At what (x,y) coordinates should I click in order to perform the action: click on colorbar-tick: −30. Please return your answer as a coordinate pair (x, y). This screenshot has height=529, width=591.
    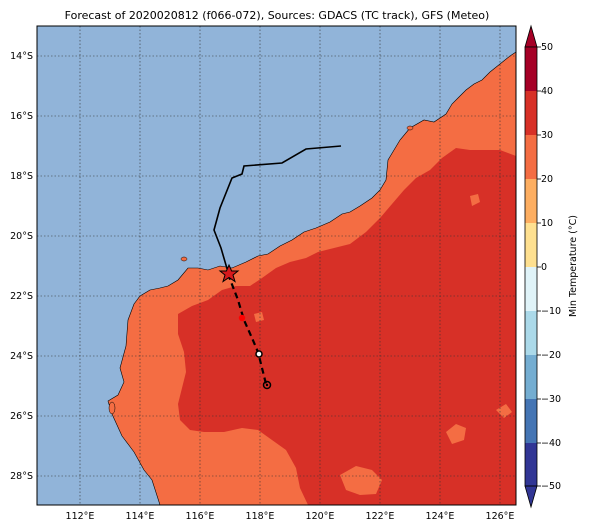
    Looking at the image, I should click on (551, 399).